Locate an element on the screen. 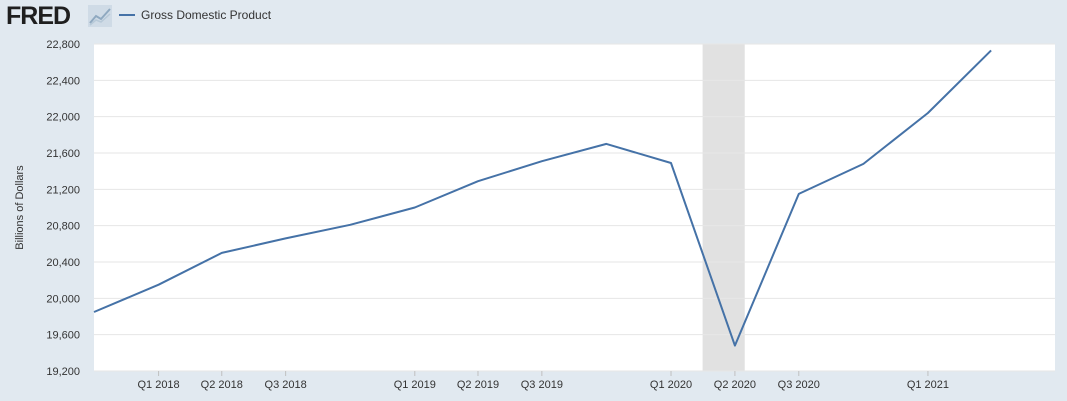 The height and width of the screenshot is (401, 1067). y-tick-label: 19,200 is located at coordinates (63, 372).